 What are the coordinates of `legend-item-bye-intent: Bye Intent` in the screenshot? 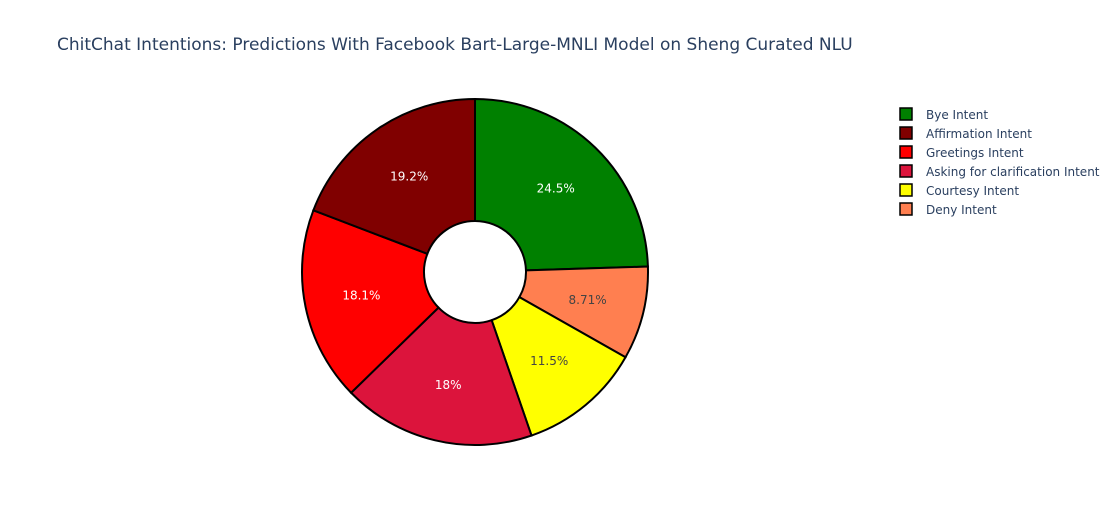 It's located at (943, 114).